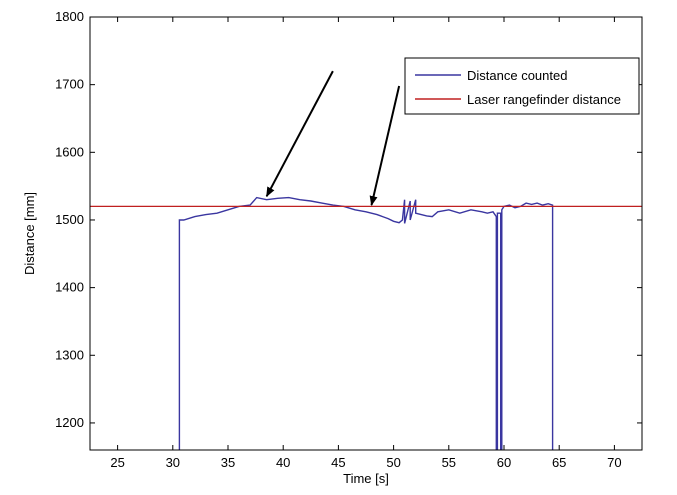 This screenshot has width=677, height=495. I want to click on y-tick-label: 1400, so click(69, 287).